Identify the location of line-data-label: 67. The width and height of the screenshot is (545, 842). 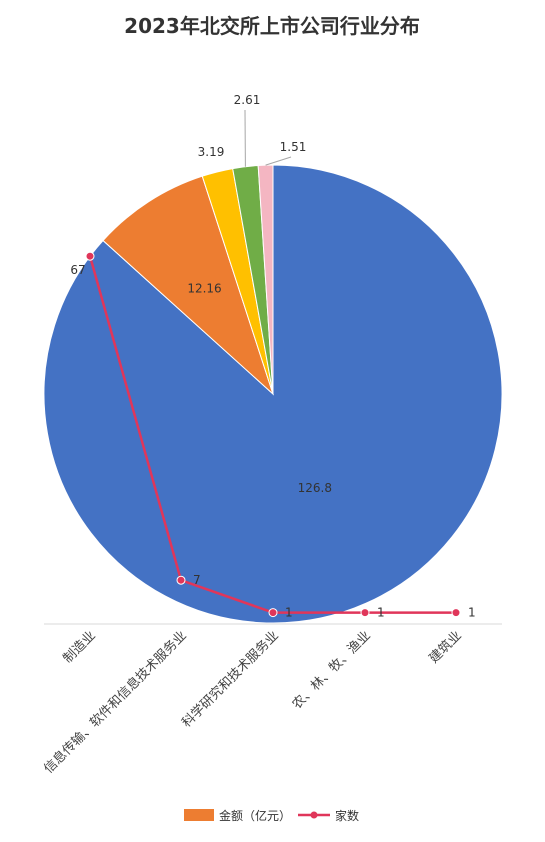
(77, 270).